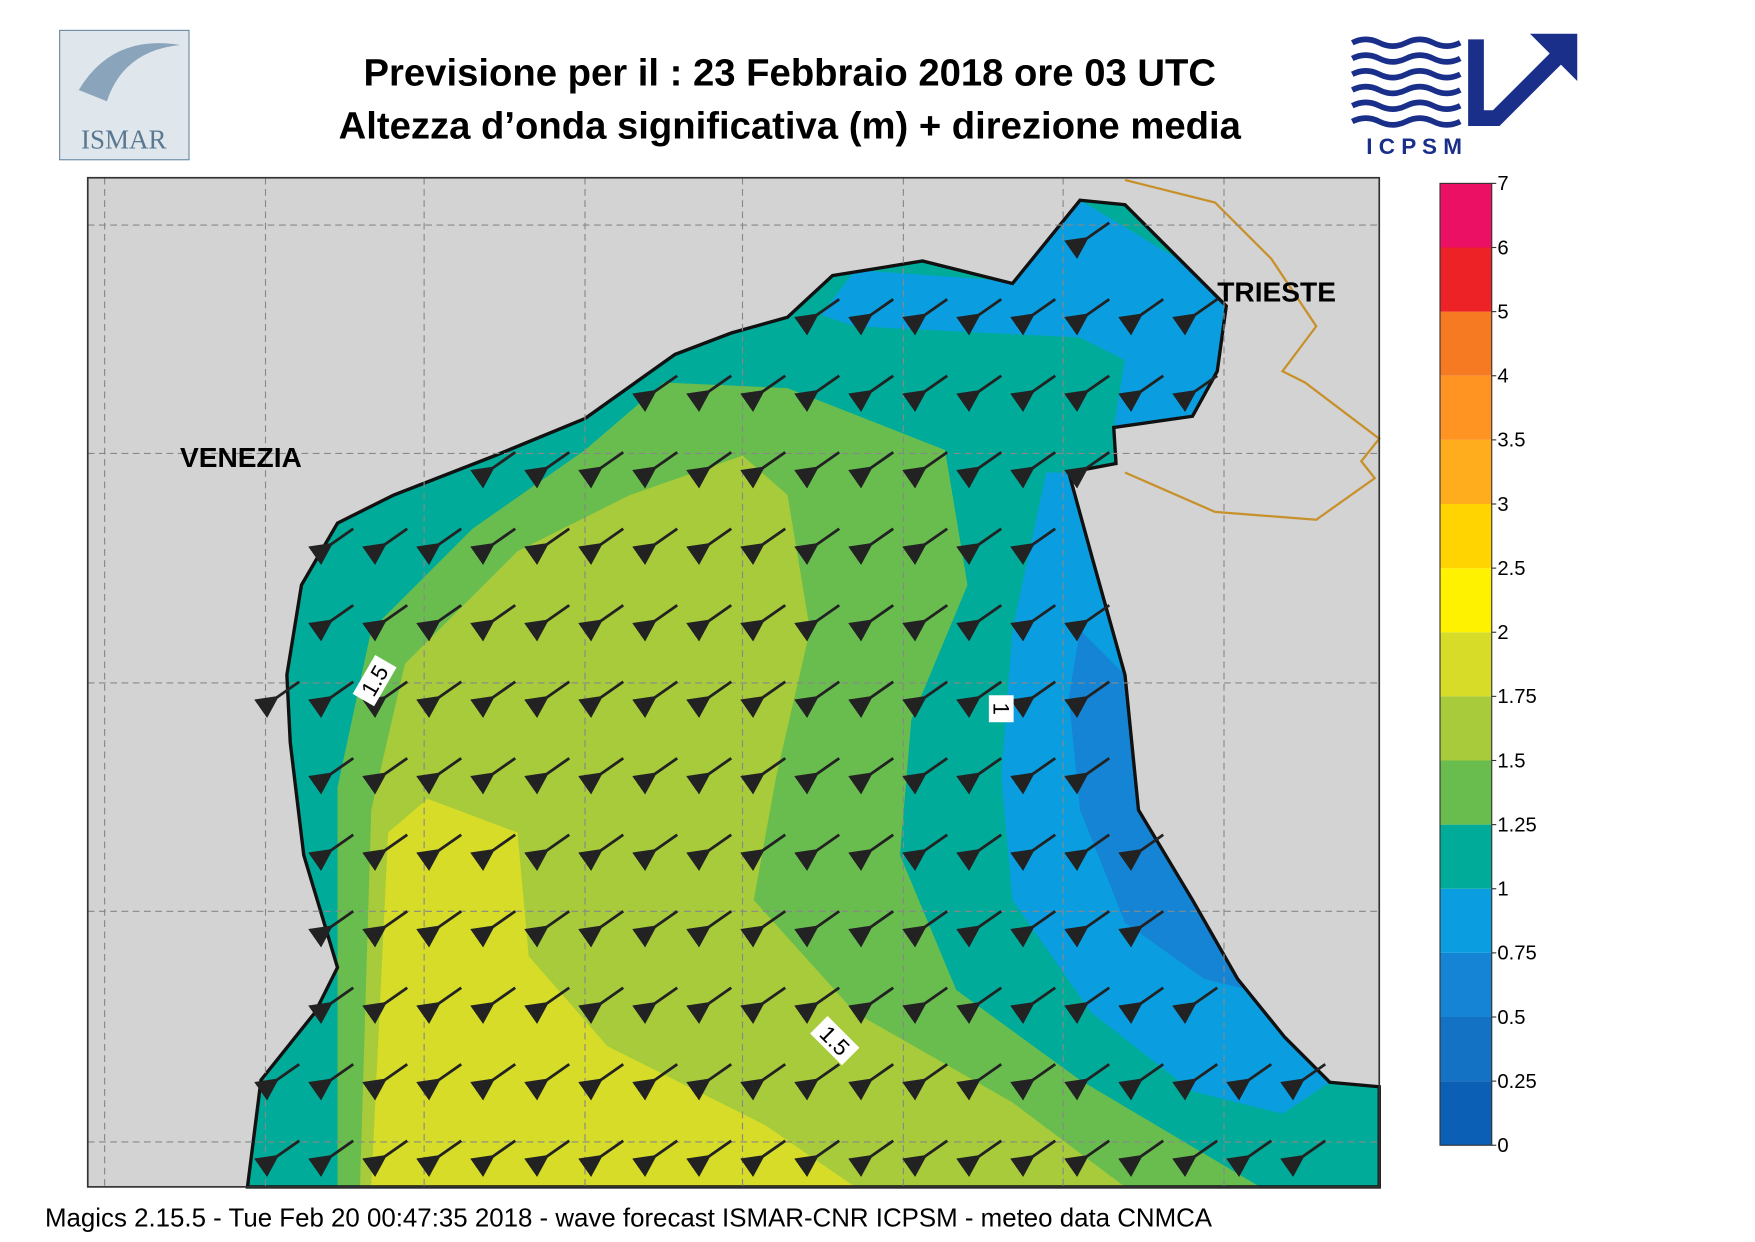 This screenshot has height=1242, width=1755. Describe the element at coordinates (1516, 825) in the screenshot. I see `colorbar-label: 1.25` at that location.